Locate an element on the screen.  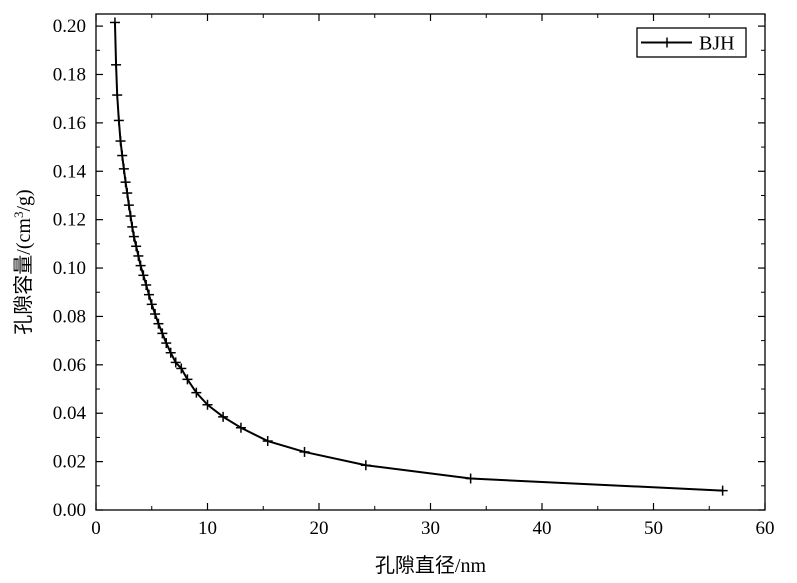
x-tick-label: 30 is located at coordinates (430, 528).